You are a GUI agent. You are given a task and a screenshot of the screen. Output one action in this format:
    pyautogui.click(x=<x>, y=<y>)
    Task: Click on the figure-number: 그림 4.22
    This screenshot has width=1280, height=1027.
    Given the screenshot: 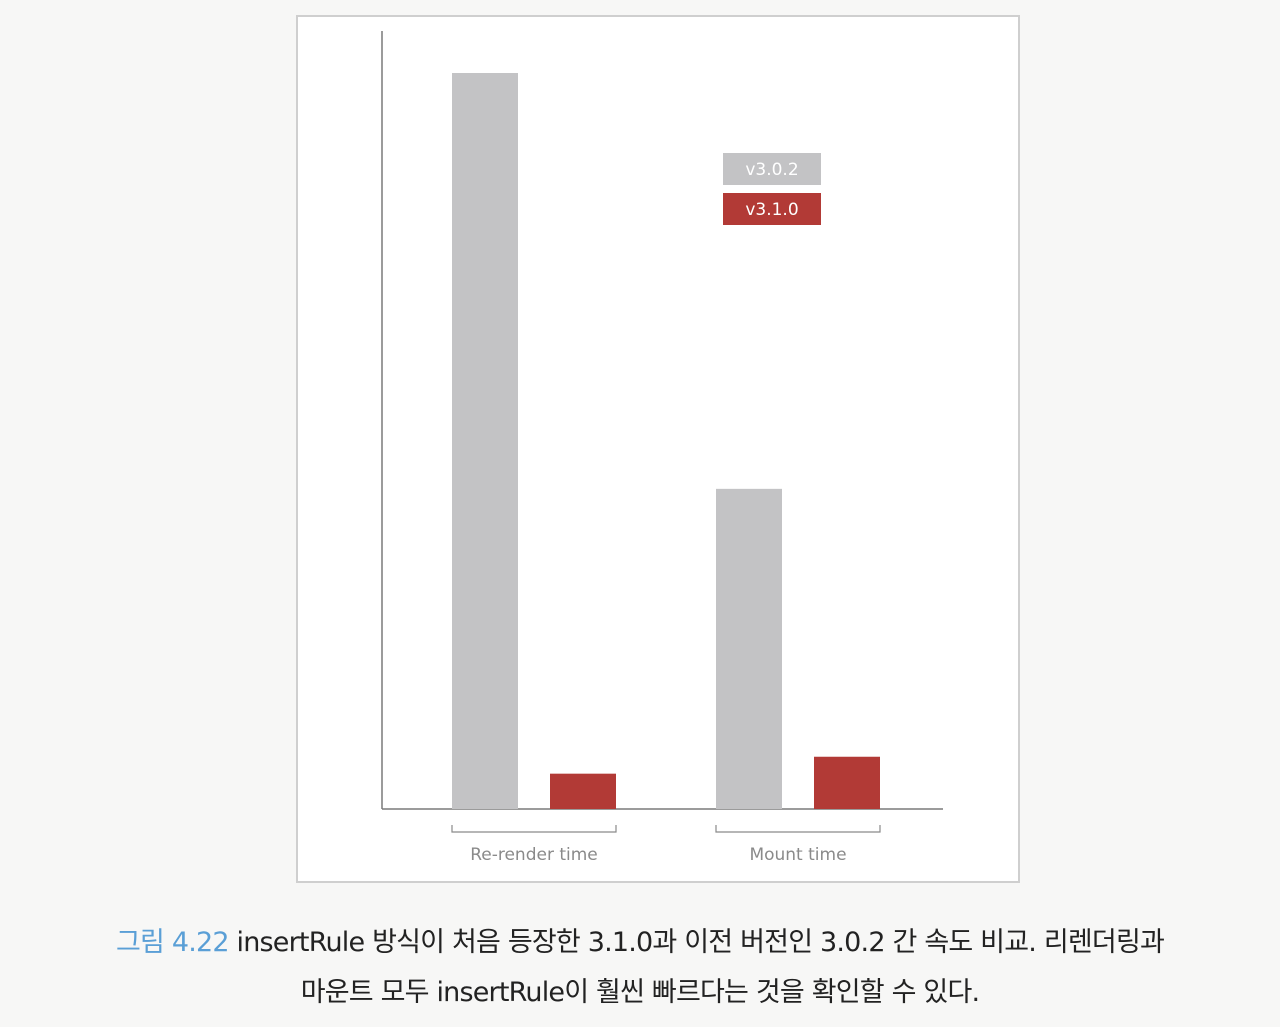 What is the action you would take?
    pyautogui.click(x=172, y=942)
    